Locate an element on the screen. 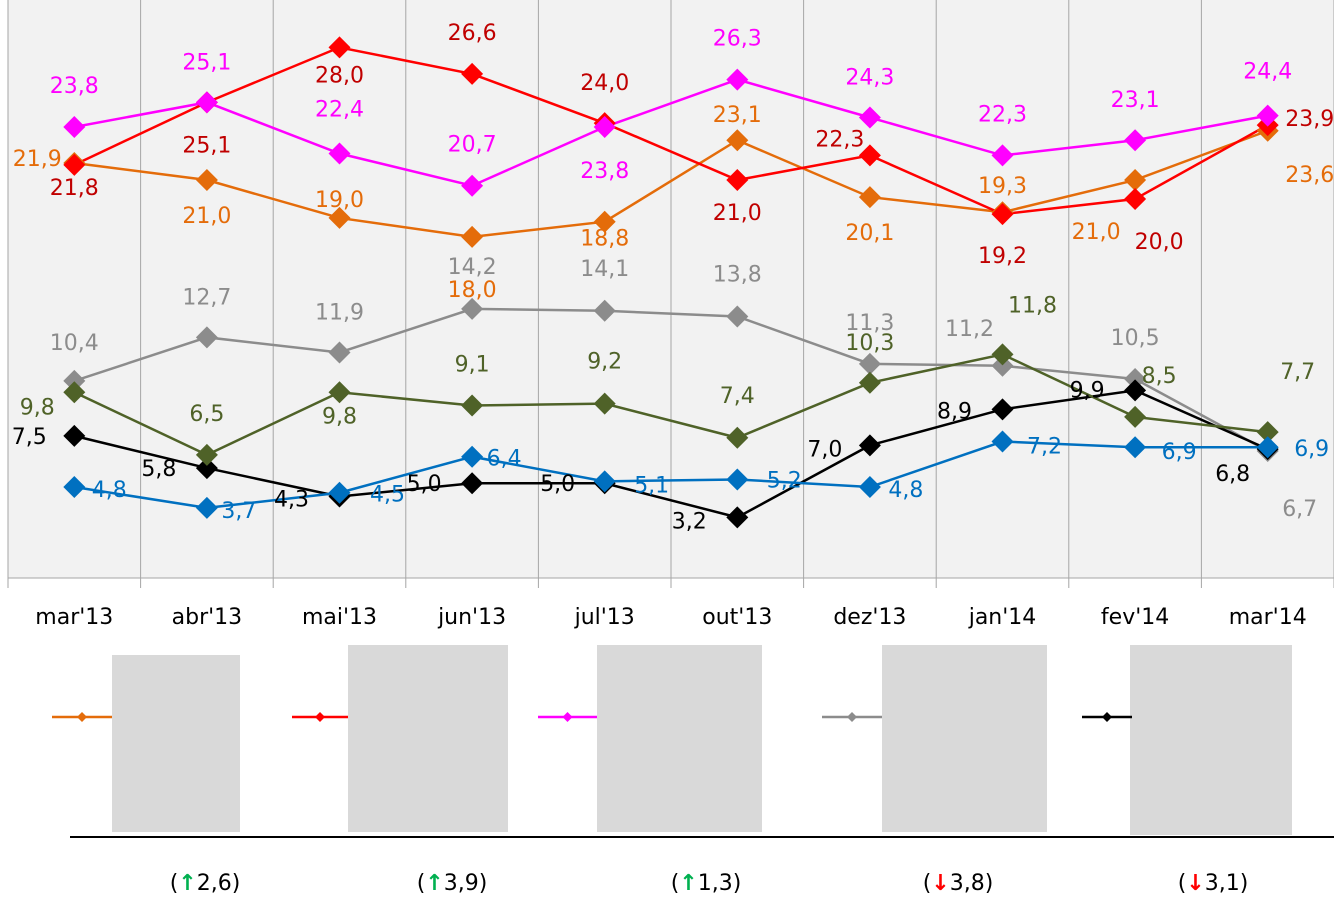  data-label: 6,7 is located at coordinates (1299, 509).